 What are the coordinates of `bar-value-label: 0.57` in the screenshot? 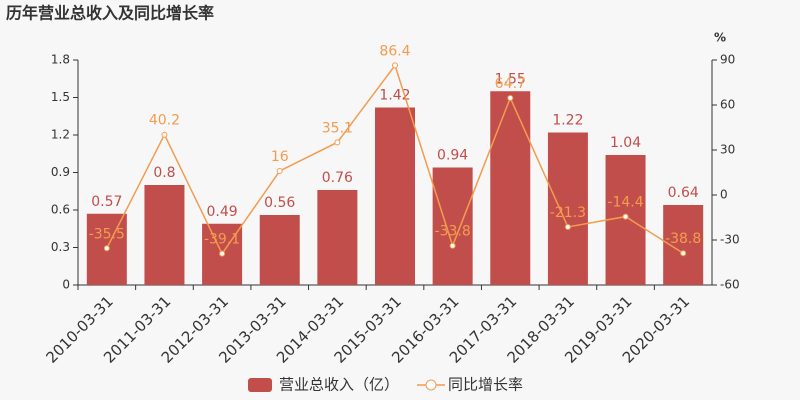 It's located at (106, 202).